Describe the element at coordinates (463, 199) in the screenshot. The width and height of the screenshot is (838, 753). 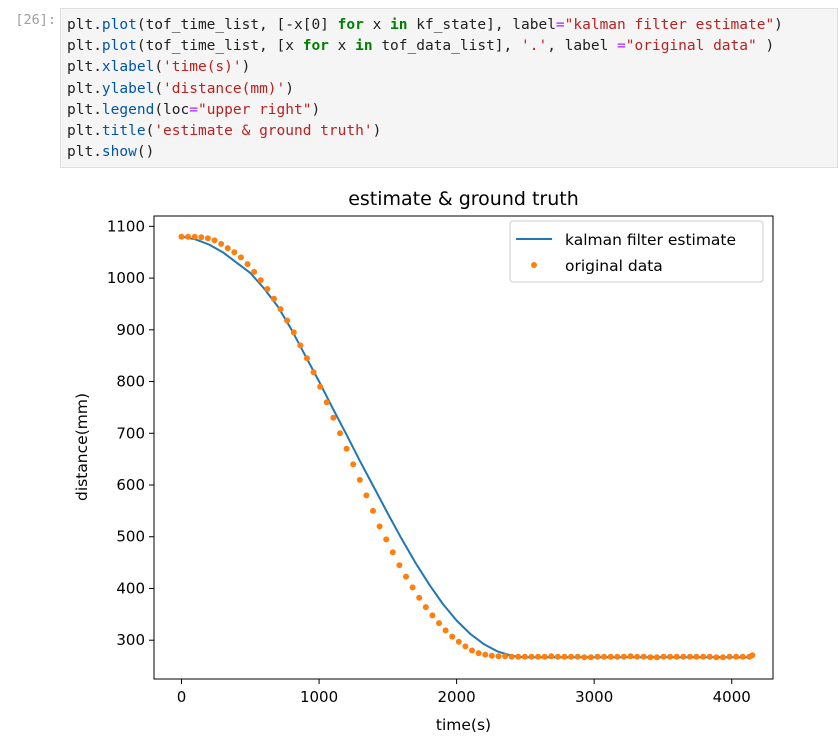
I see `chart-title: estimate & ground truth` at that location.